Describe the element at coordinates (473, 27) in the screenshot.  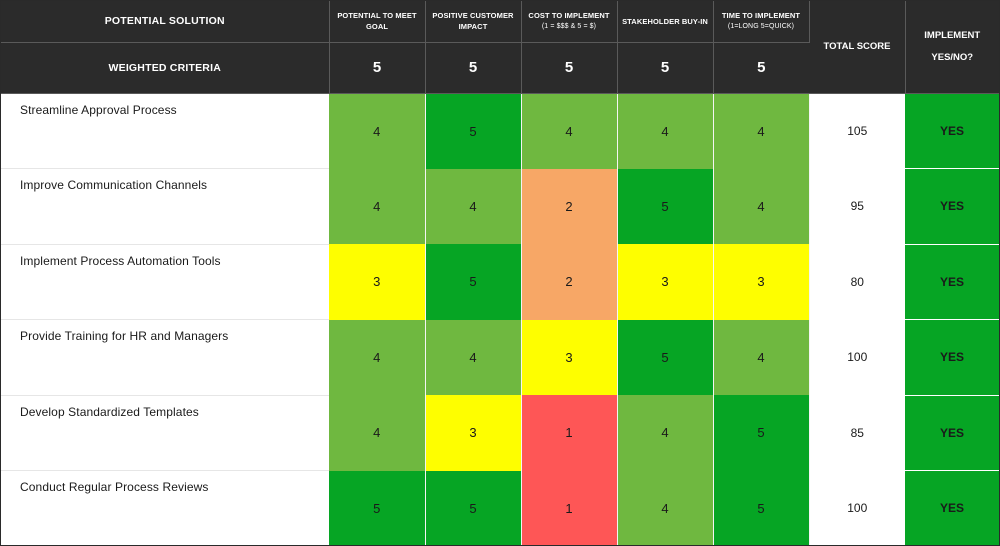
I see `criteria-header-line2: IMPACT` at that location.